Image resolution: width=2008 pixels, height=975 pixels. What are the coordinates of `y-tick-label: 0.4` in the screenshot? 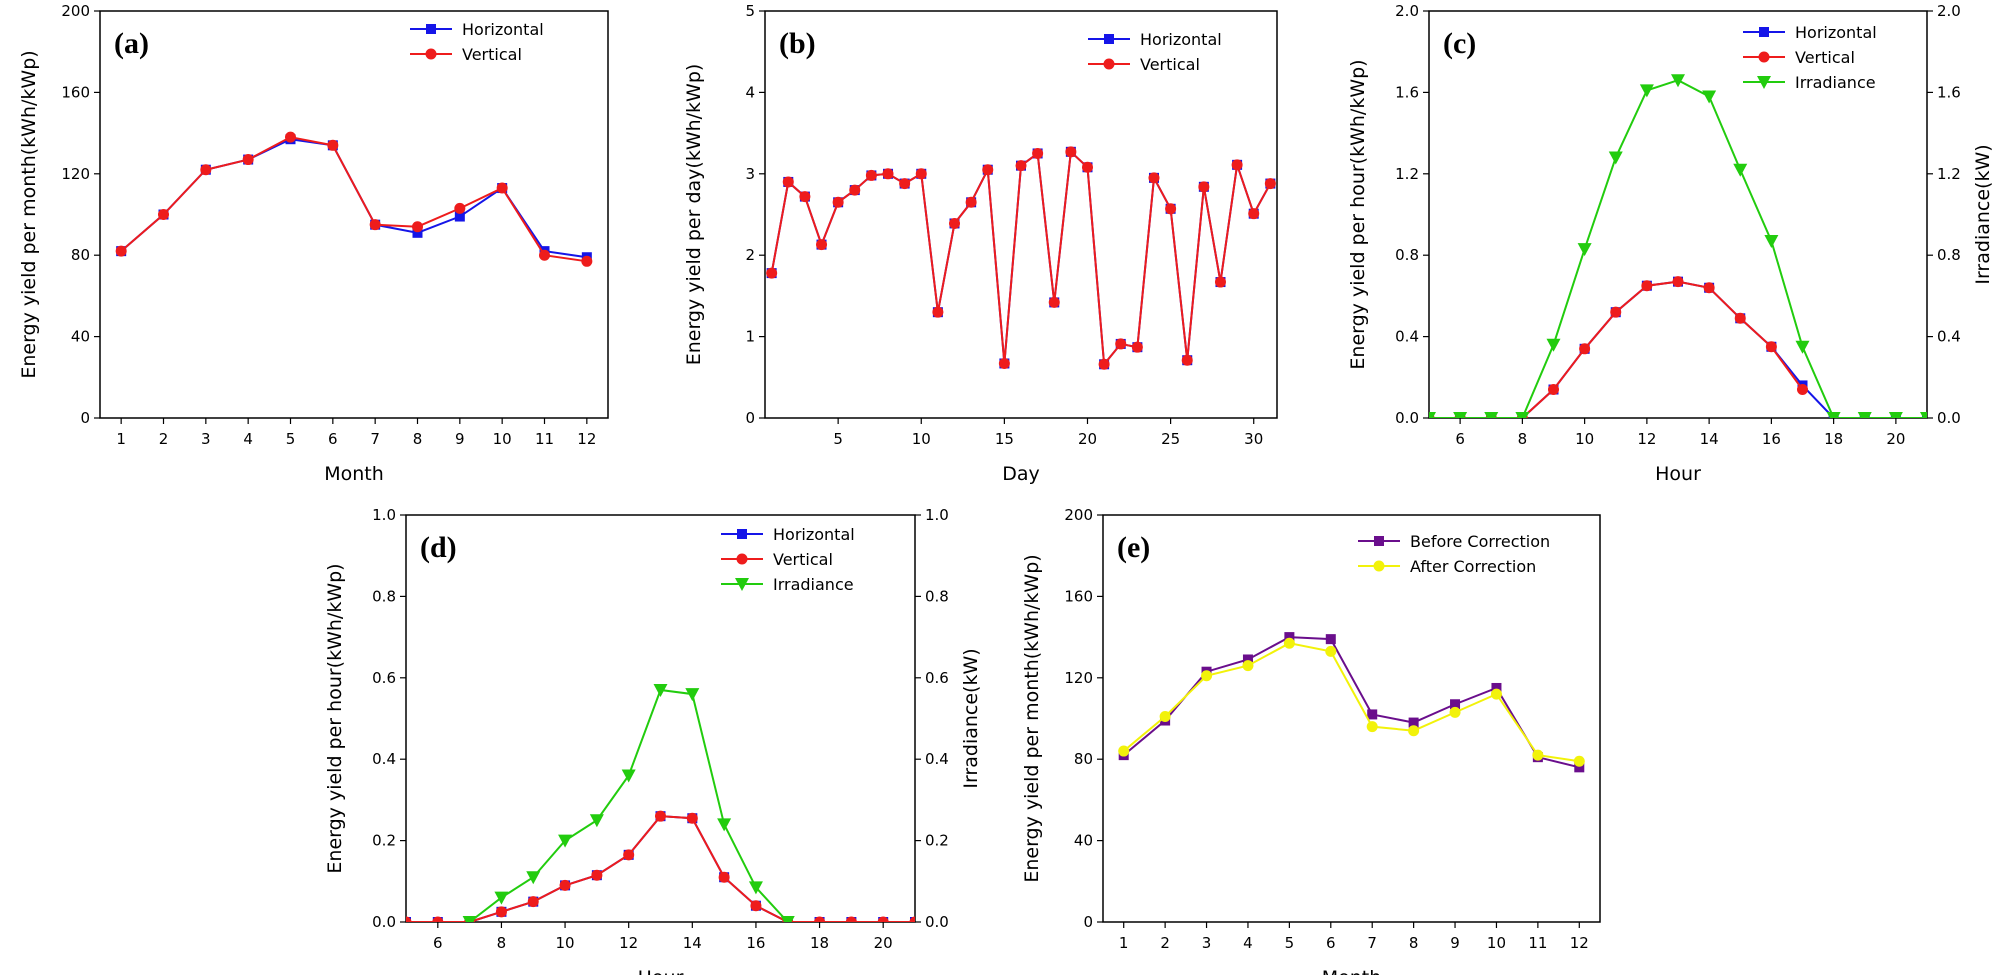 It's located at (384, 759).